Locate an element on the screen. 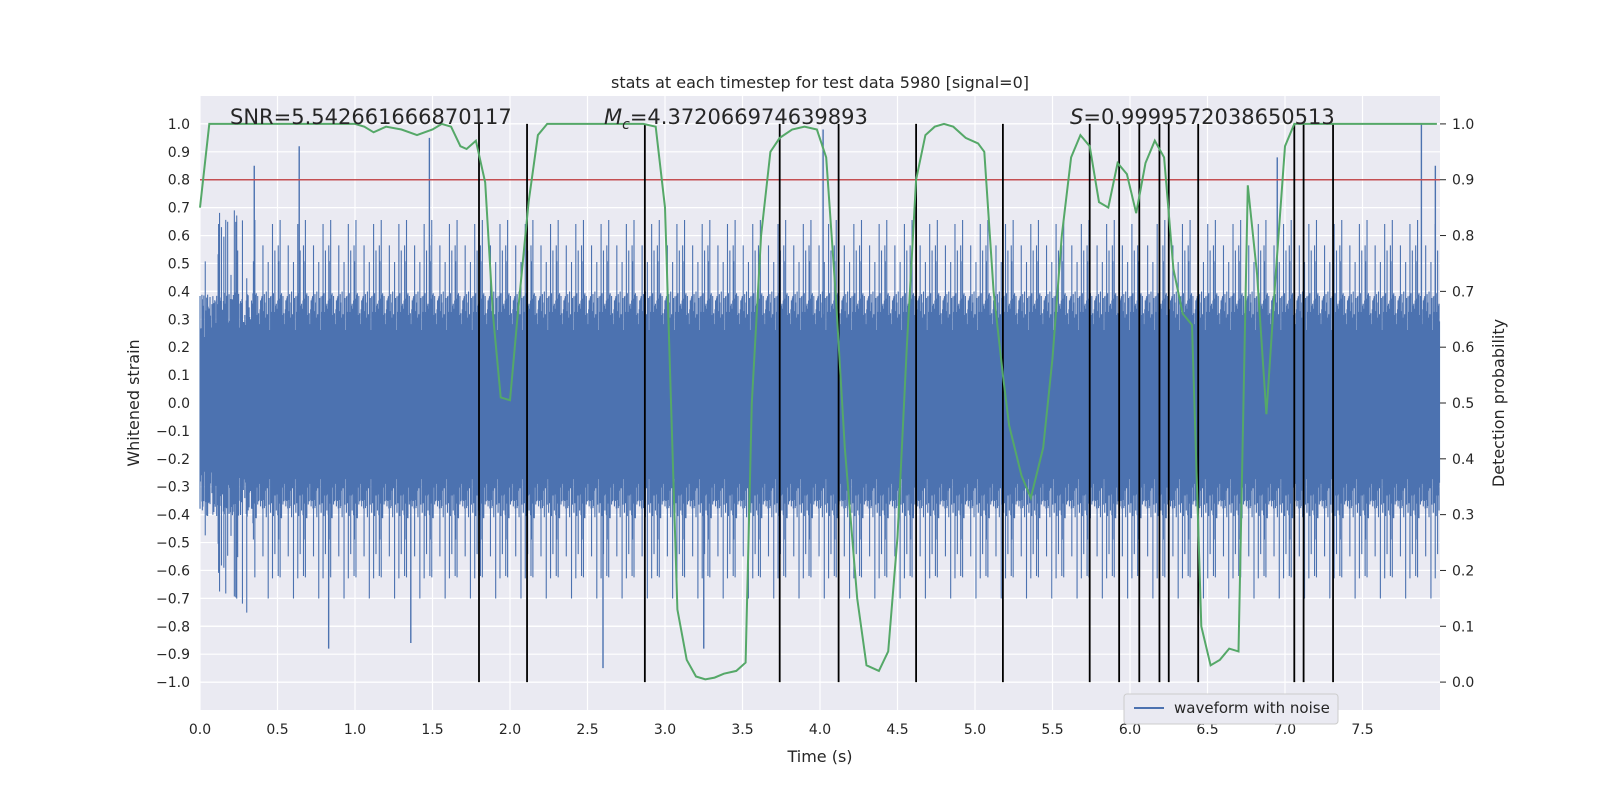 This screenshot has width=1600, height=800. y-tick-label: −1.0 is located at coordinates (173, 683).